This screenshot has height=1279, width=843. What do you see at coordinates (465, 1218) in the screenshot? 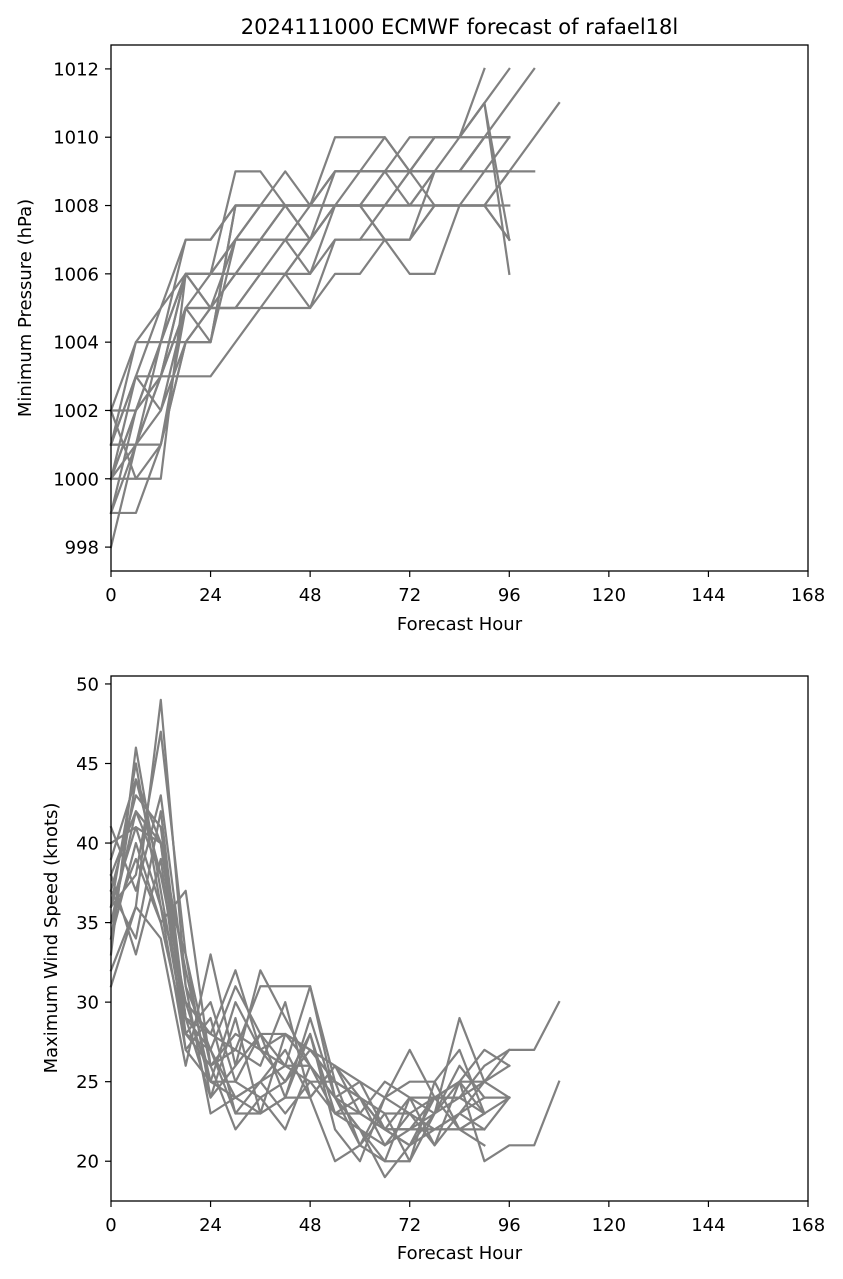
I see `wind-x-ticks: 0 24 48 72 96 120 144 168` at bounding box center [465, 1218].